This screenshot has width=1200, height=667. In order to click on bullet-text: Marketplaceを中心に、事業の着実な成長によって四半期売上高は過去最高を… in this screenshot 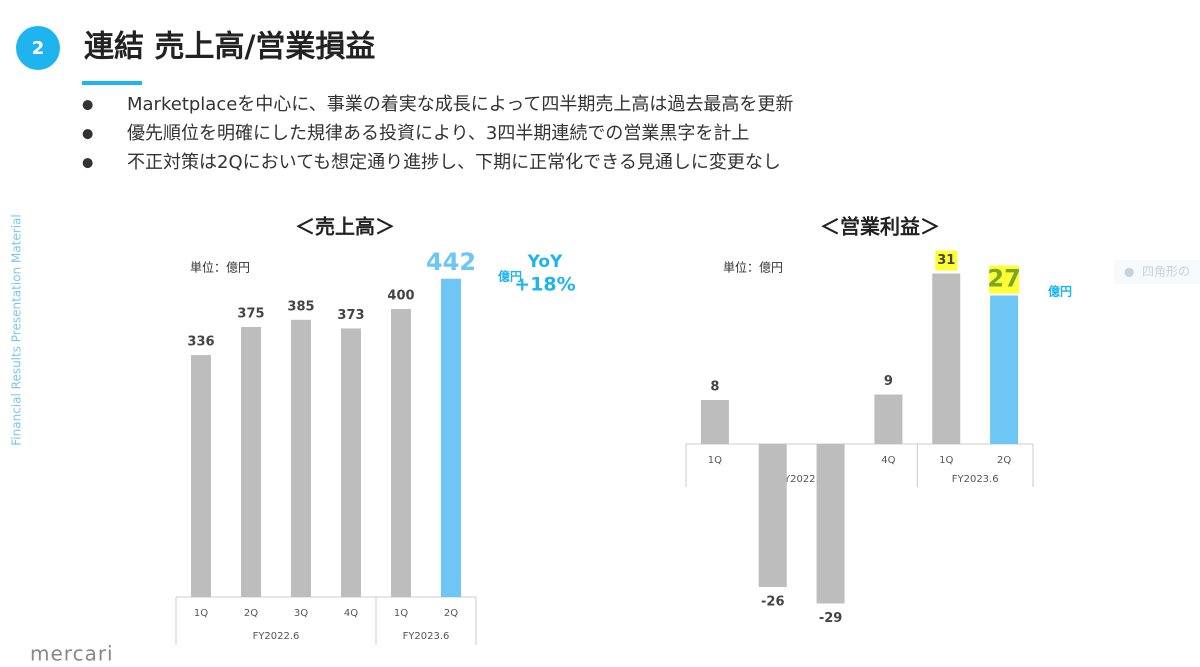, I will do `click(460, 104)`.